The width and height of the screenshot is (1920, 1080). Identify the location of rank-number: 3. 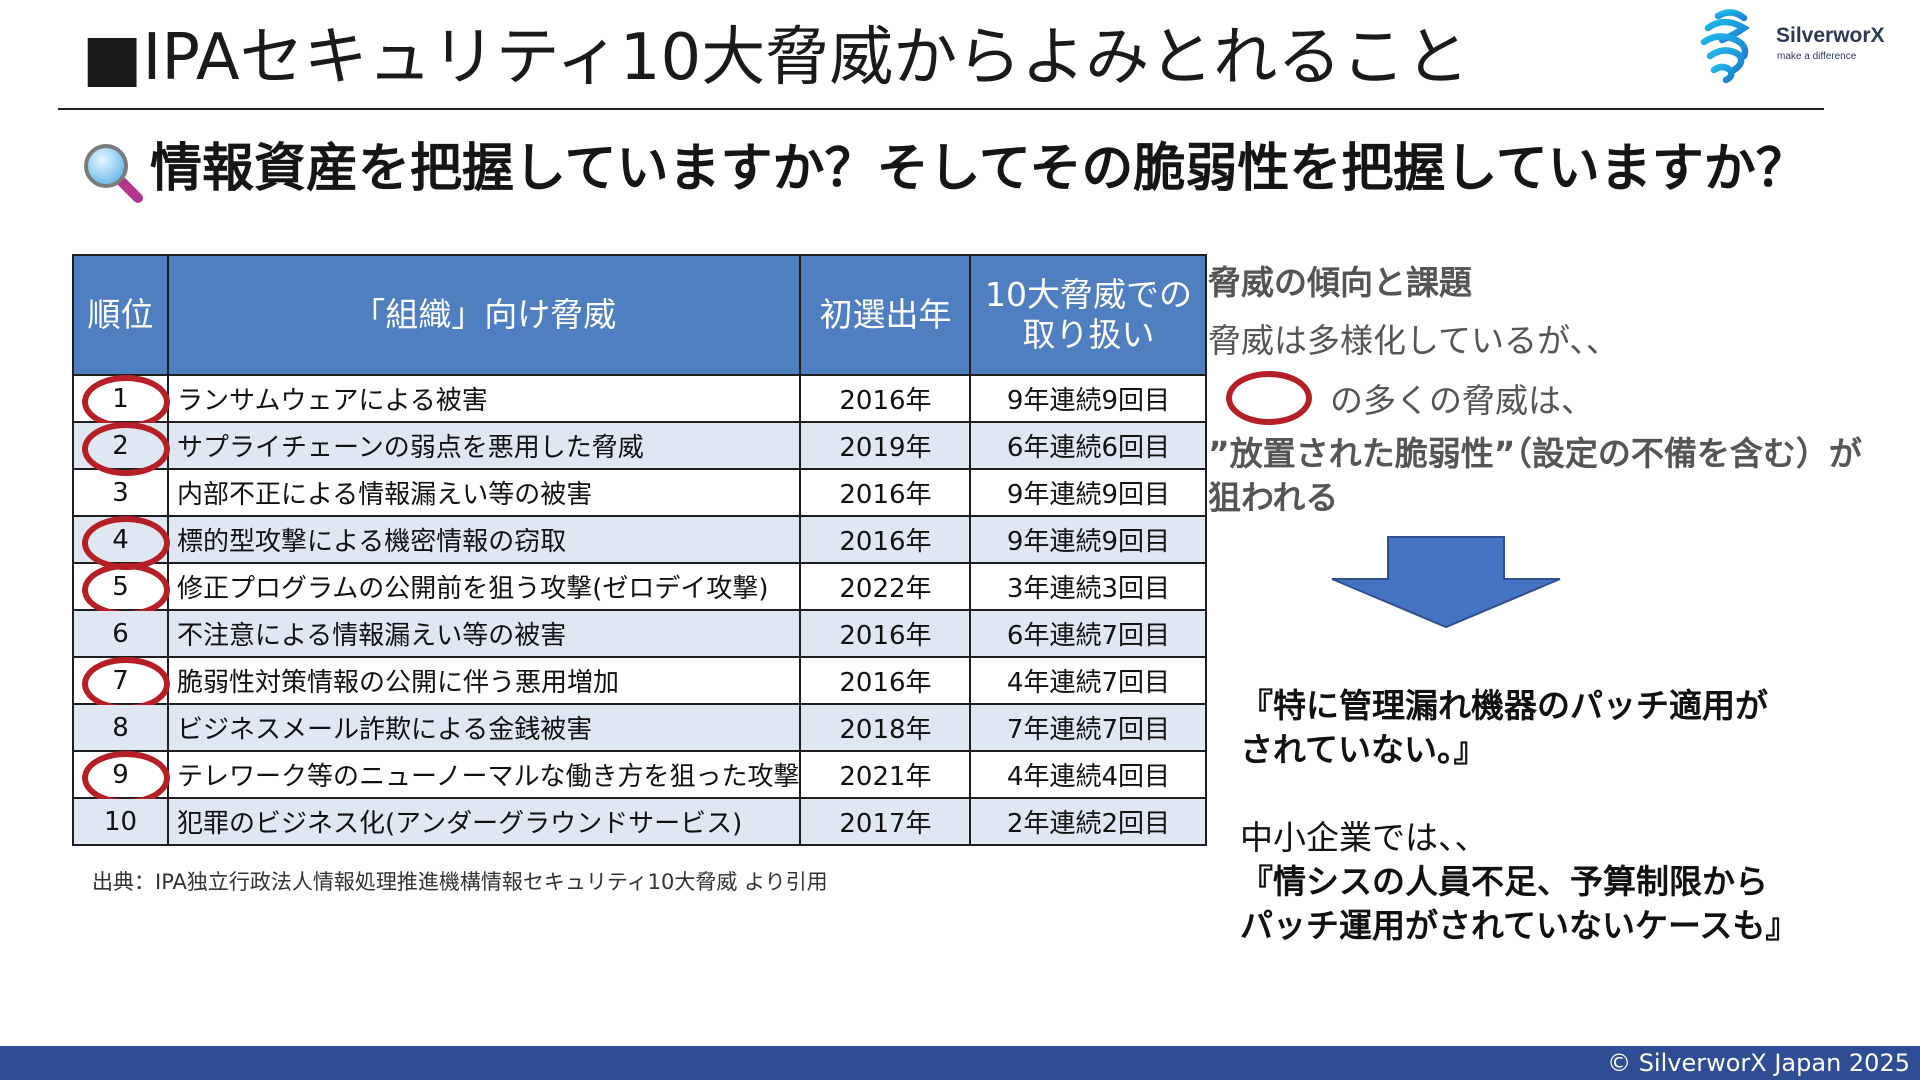
(120, 492).